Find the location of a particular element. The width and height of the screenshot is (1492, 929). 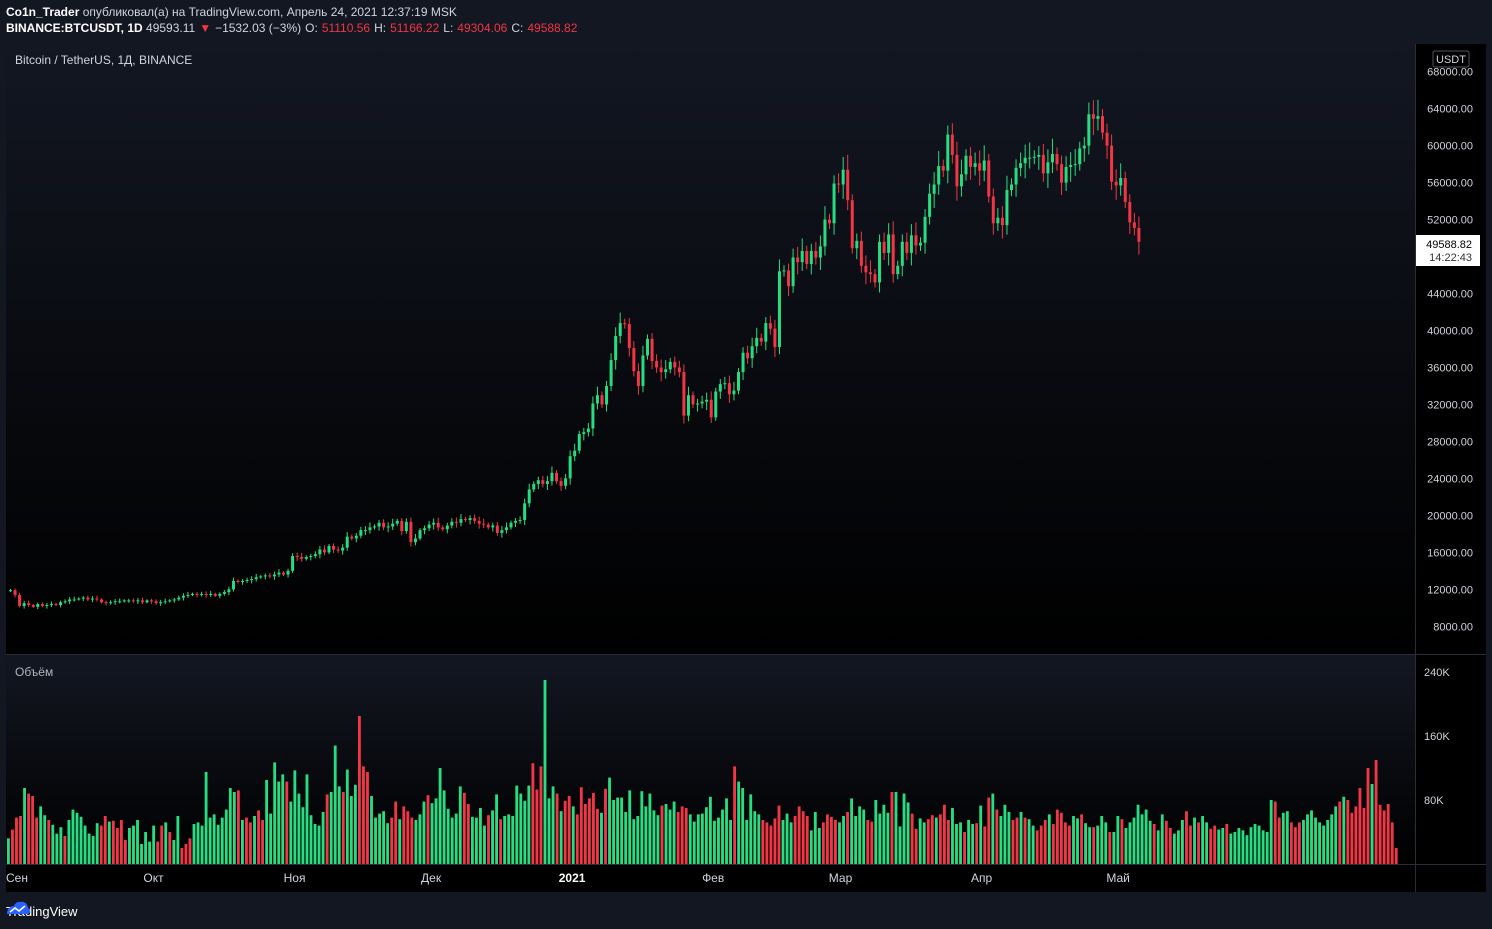

last-price-tag-value: 49588.82 is located at coordinates (1449, 245).